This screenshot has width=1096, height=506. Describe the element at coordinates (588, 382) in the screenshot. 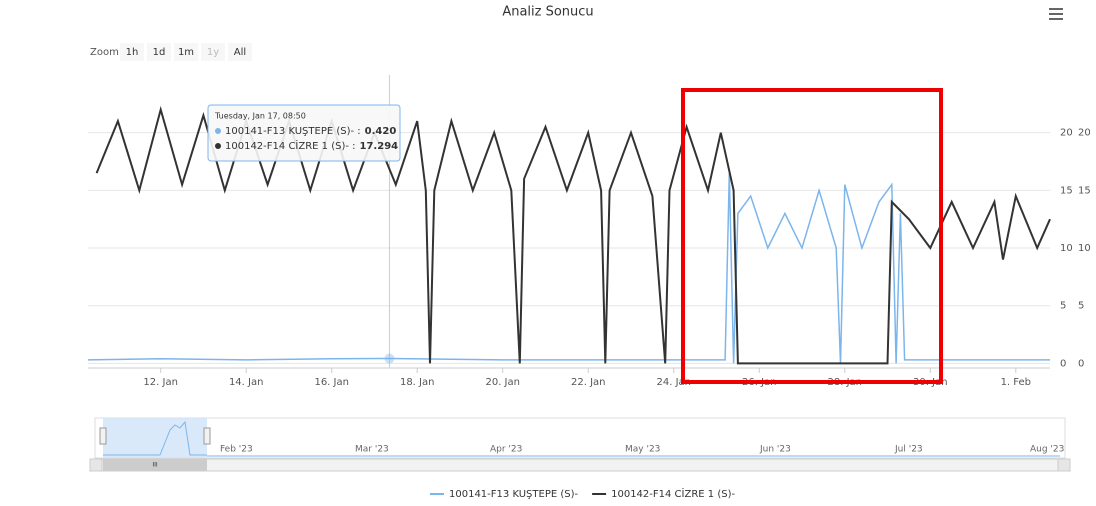

I see `x-tick-label: 22. Jan` at that location.